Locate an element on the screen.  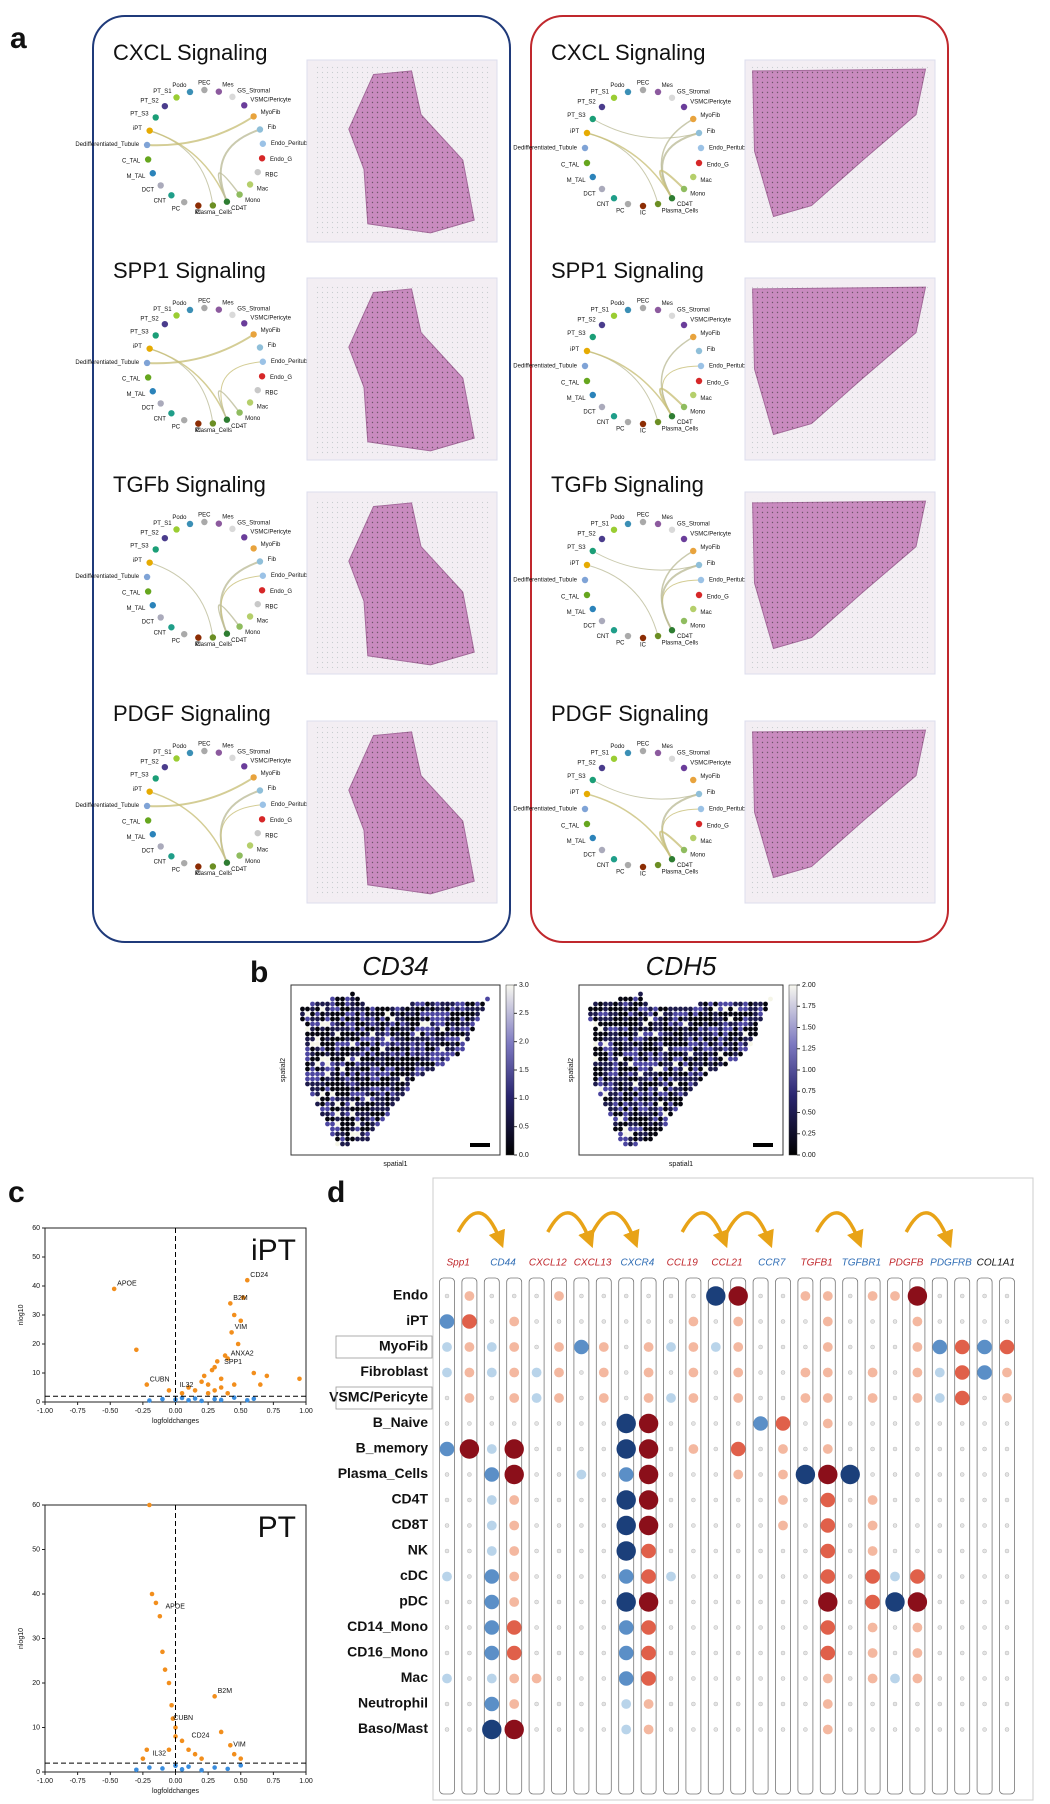
node-label: Mac is located at coordinates (262, 189).